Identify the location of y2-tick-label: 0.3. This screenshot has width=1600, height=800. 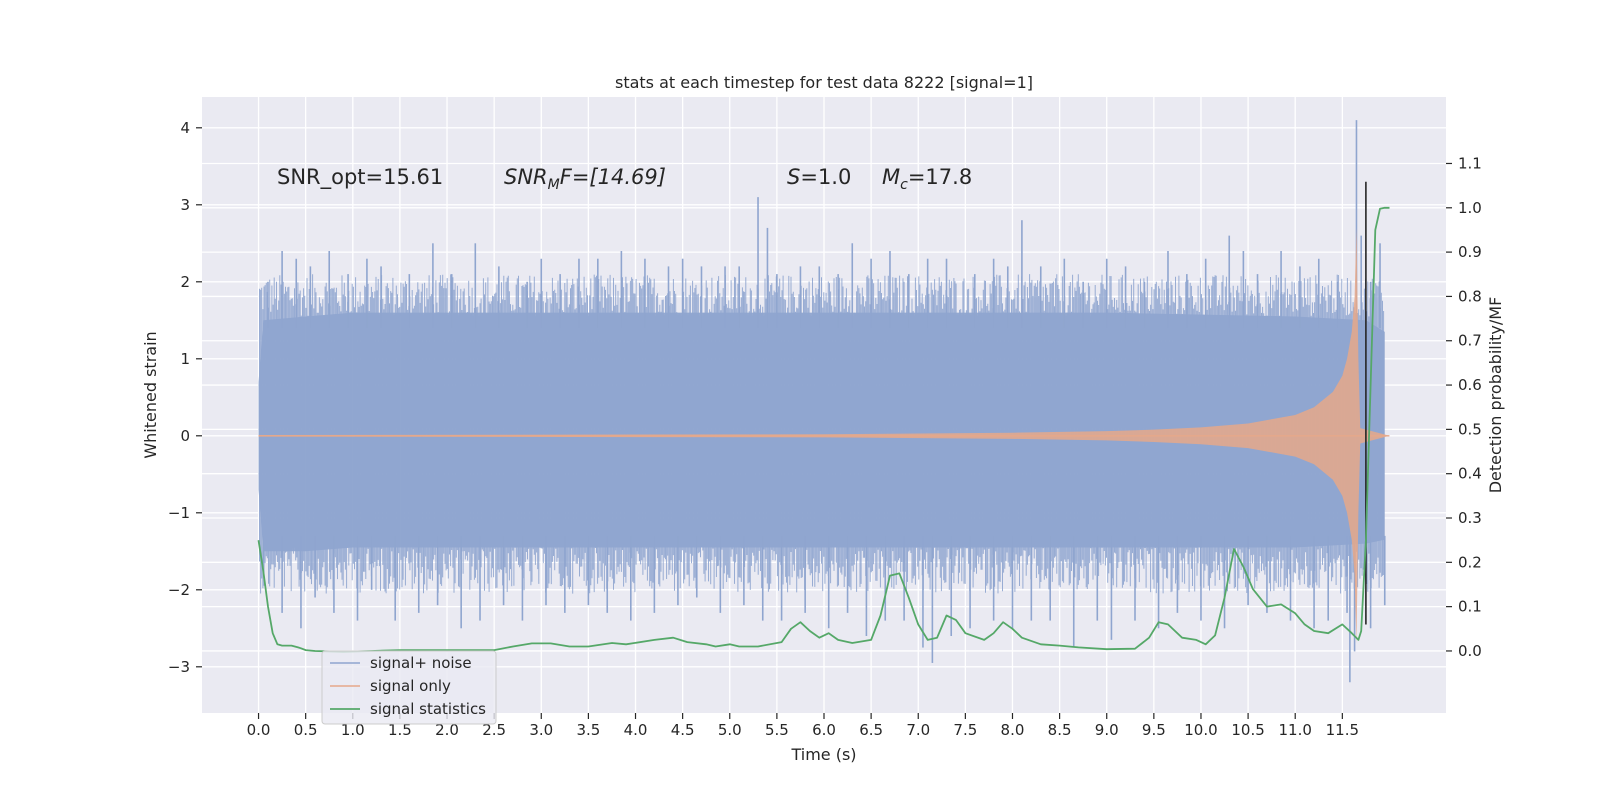
(1470, 518).